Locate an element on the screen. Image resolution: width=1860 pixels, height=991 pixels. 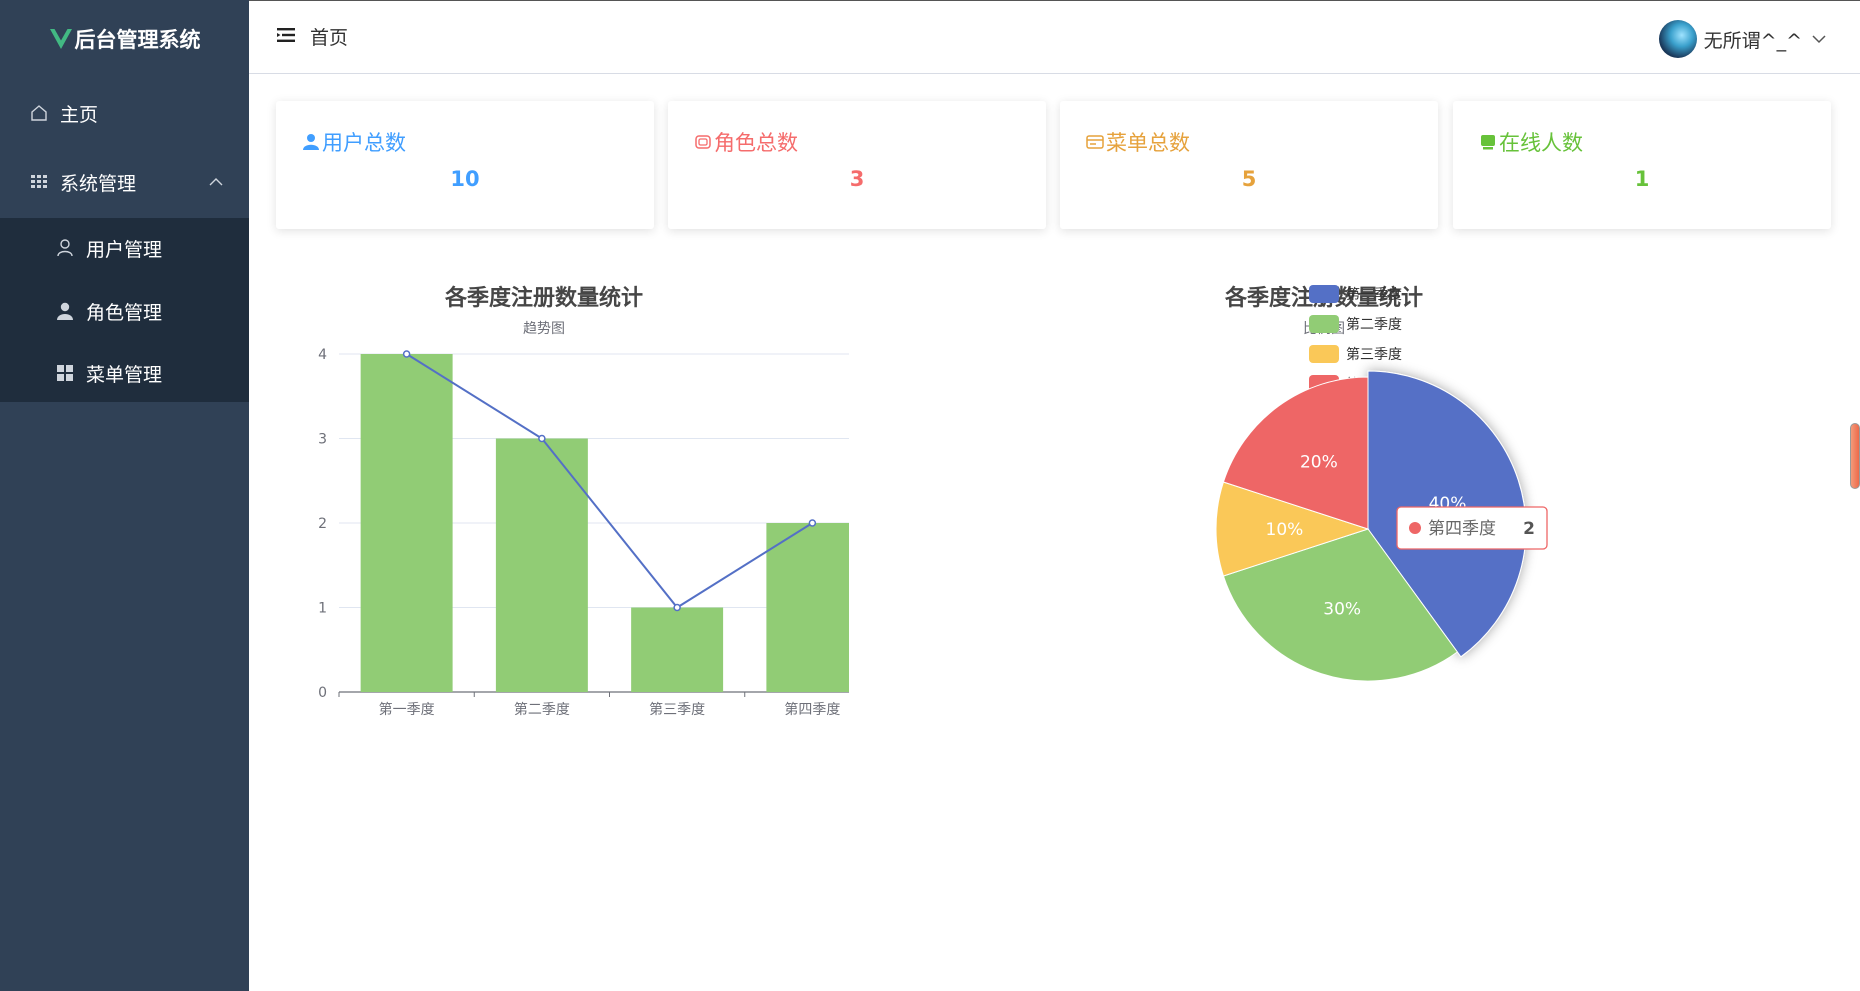
y-tick-label: 2 is located at coordinates (322, 524).